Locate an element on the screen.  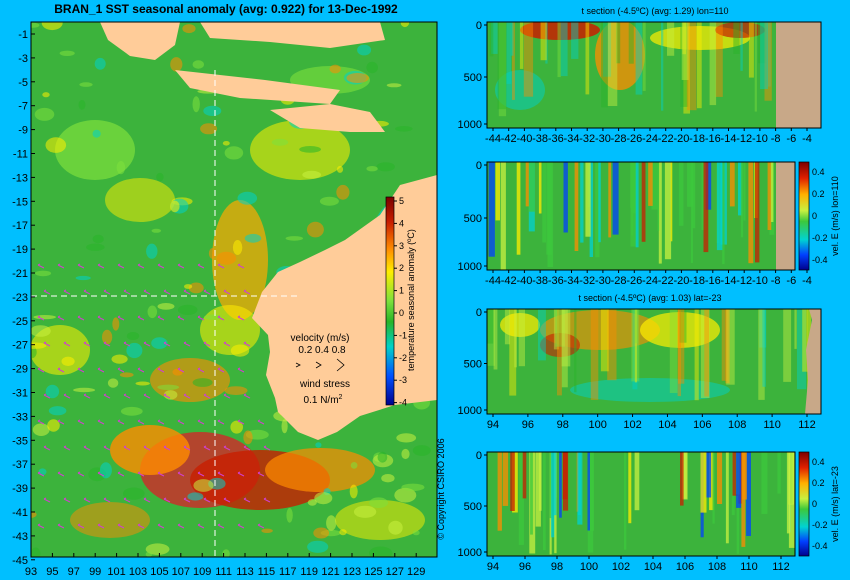
section-x-tick-label: -26 is located at coordinates (634, 139).